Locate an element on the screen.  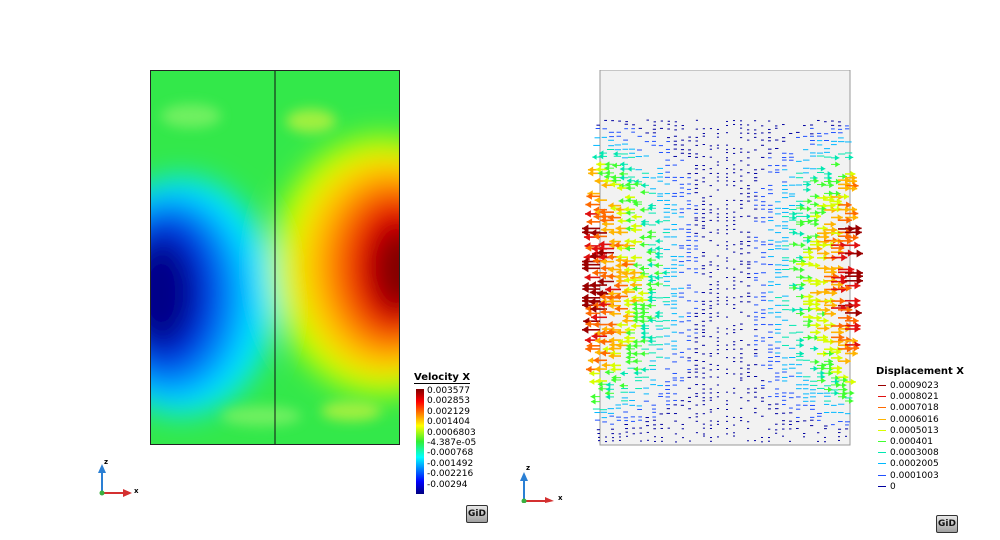
legend-label: 0.0002005 is located at coordinates (914, 464).